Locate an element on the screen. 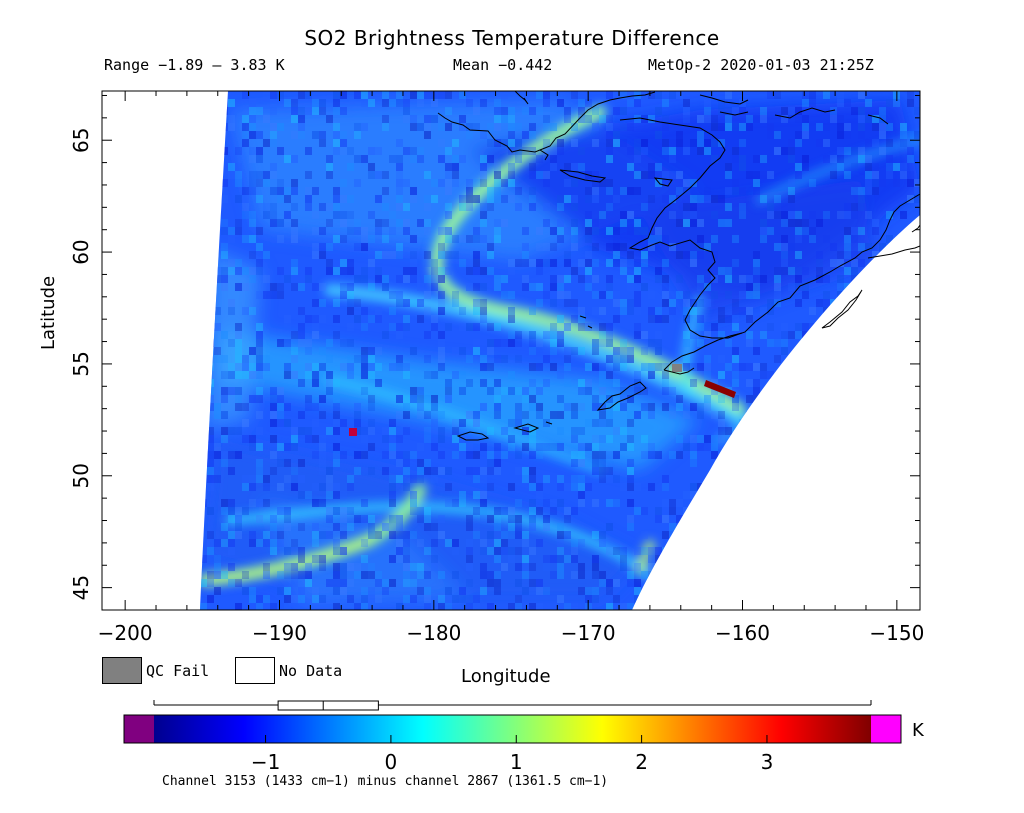 This screenshot has width=1024, height=813. colorbar-gradient is located at coordinates (512, 729).